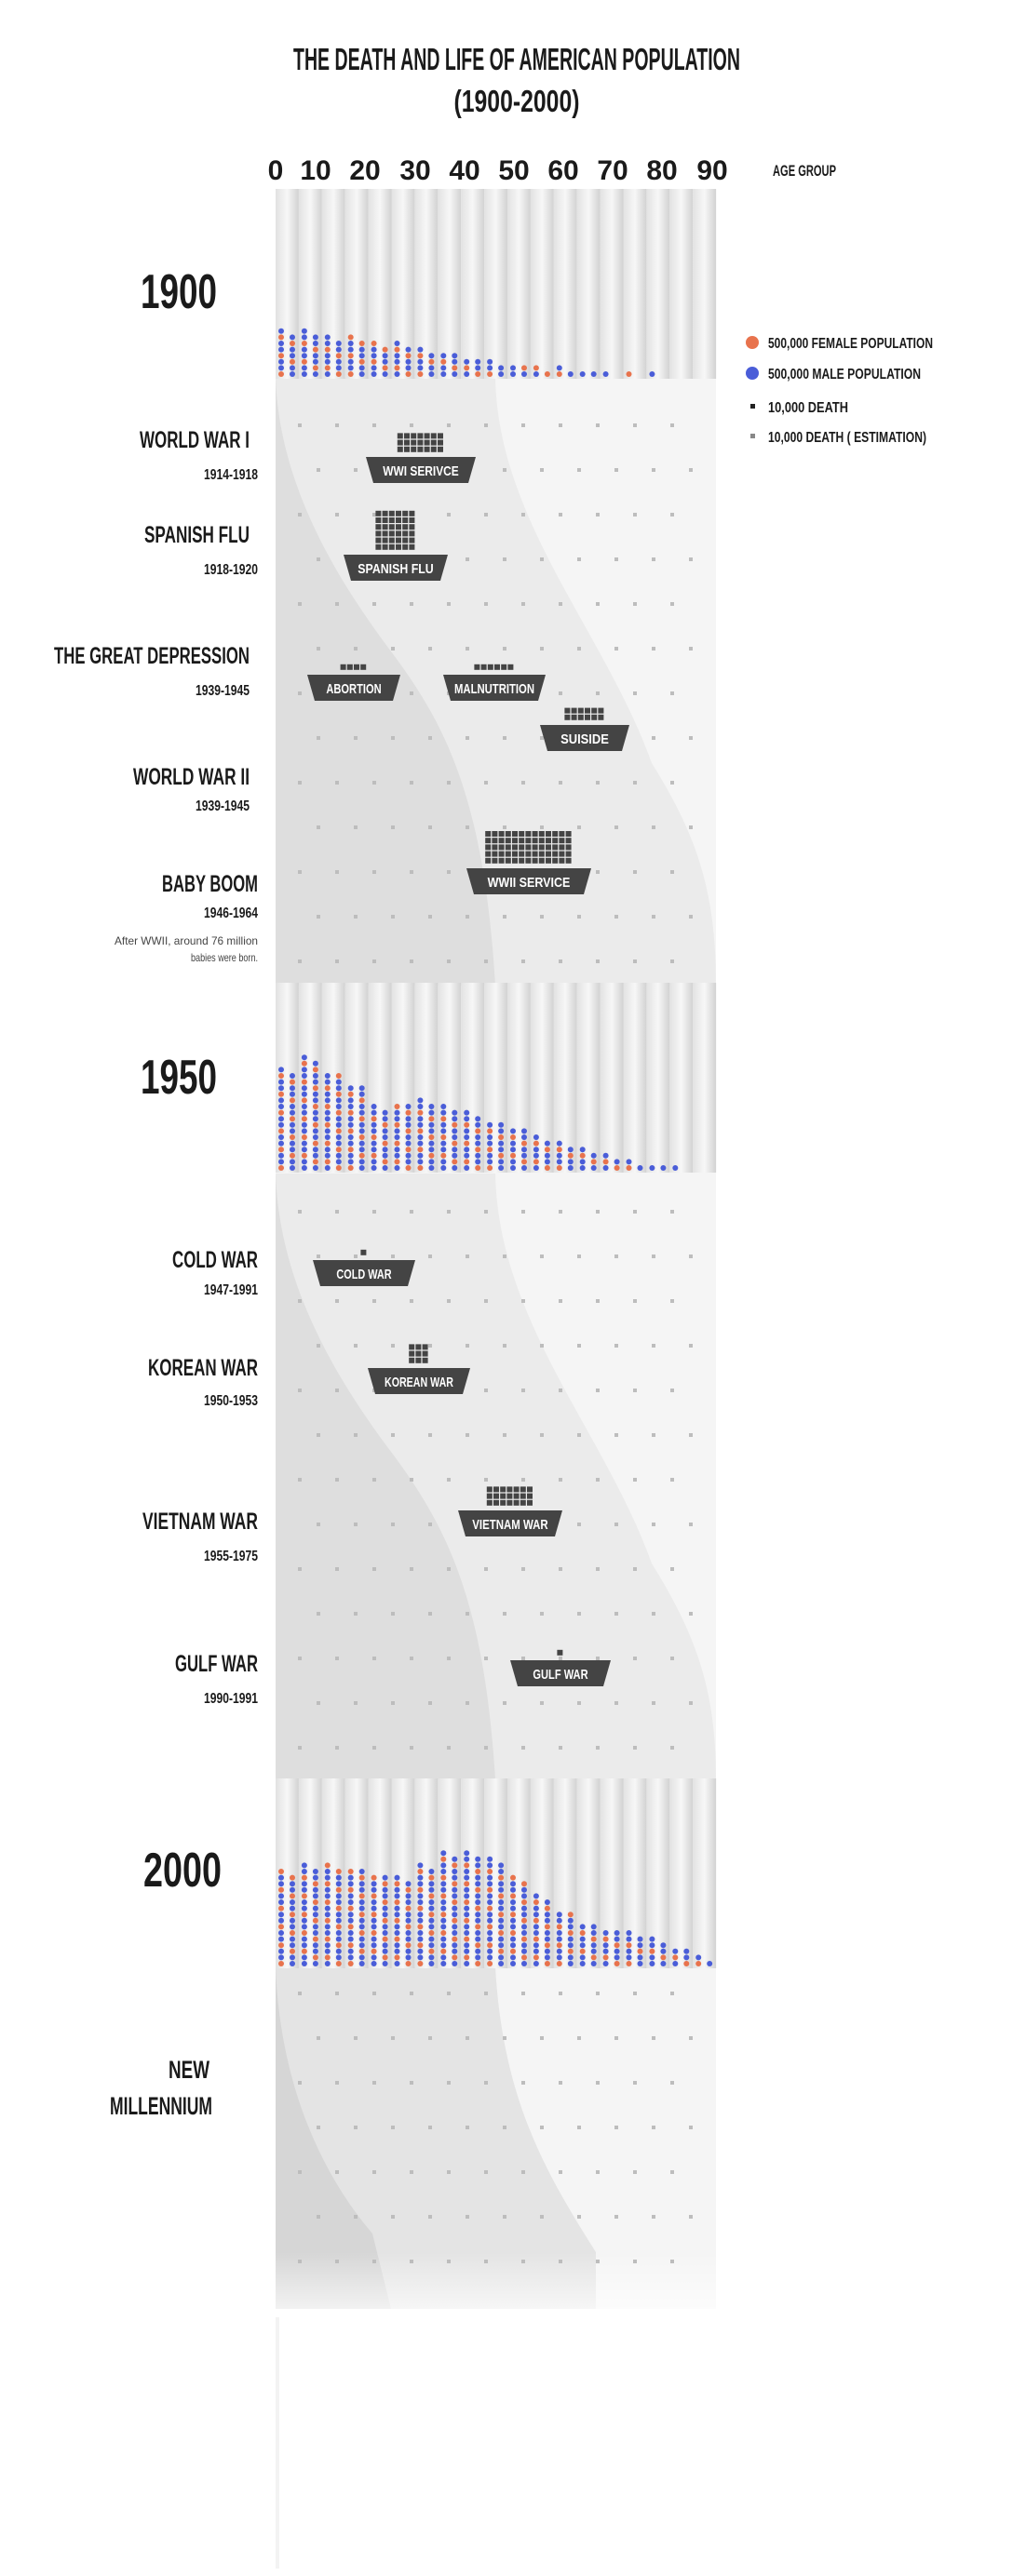 The image size is (1026, 2576). I want to click on cohort-band-dark, so click(334, 2137).